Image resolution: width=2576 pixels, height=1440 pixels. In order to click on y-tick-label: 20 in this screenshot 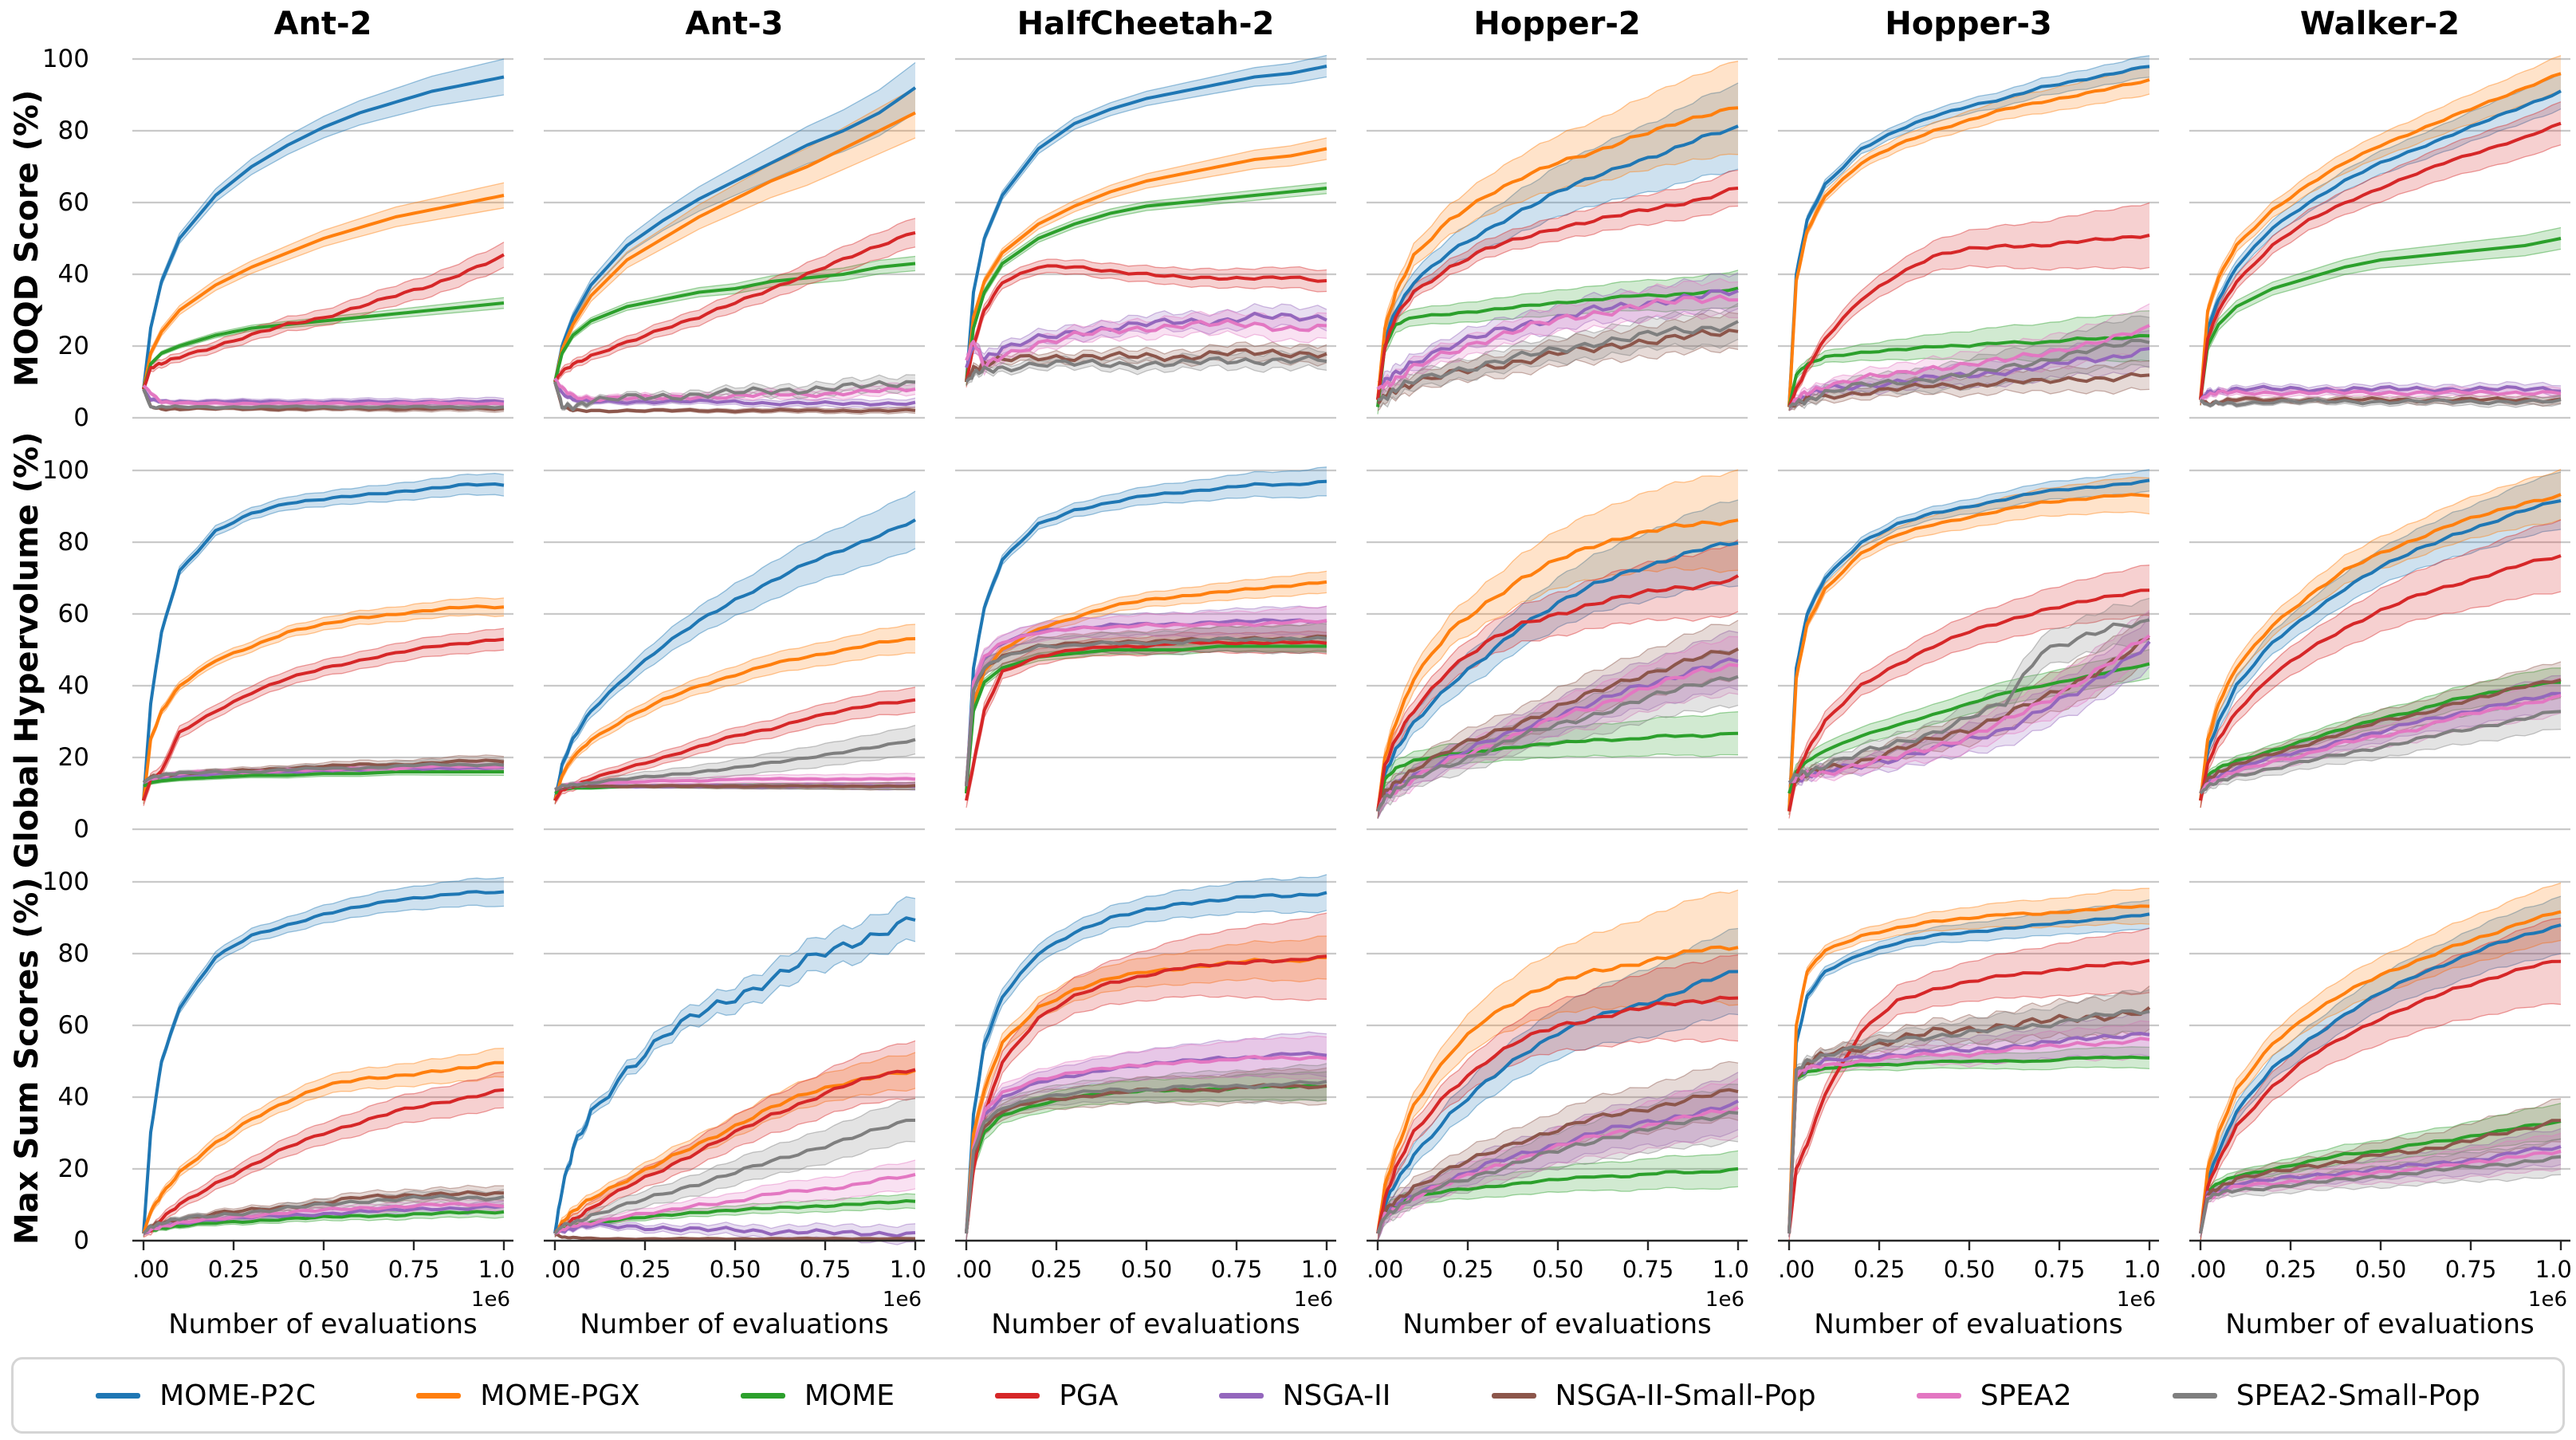, I will do `click(73, 757)`.